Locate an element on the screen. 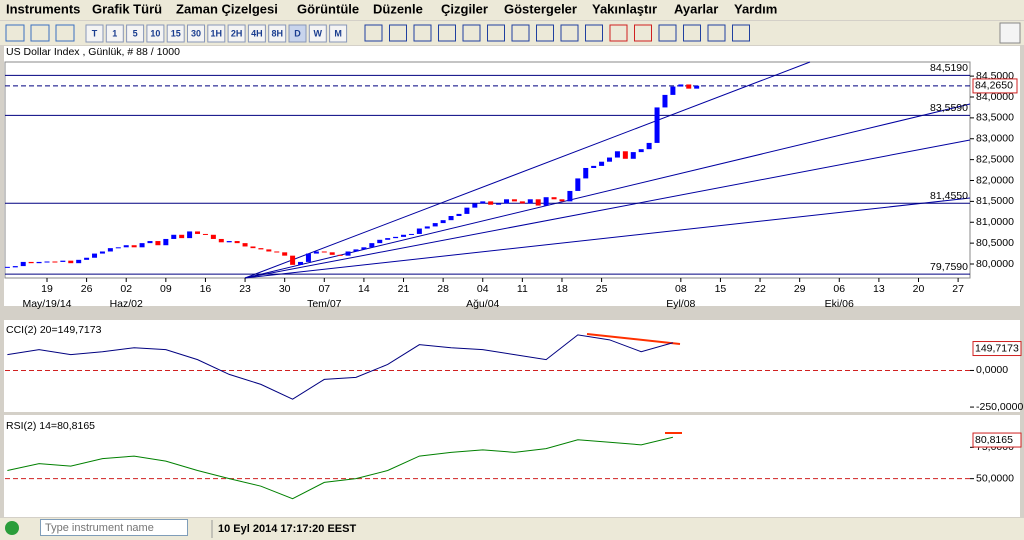 This screenshot has height=540, width=1024. menu-item: Zaman Çizelgesi is located at coordinates (227, 8).